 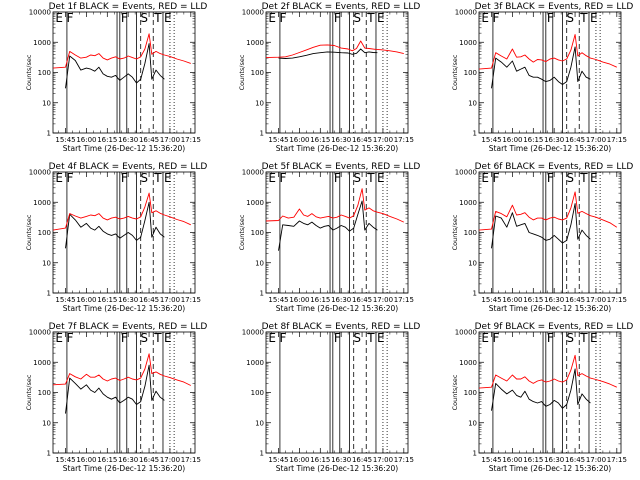 What do you see at coordinates (512, 140) in the screenshot?
I see `x-tick-label: 16:00` at bounding box center [512, 140].